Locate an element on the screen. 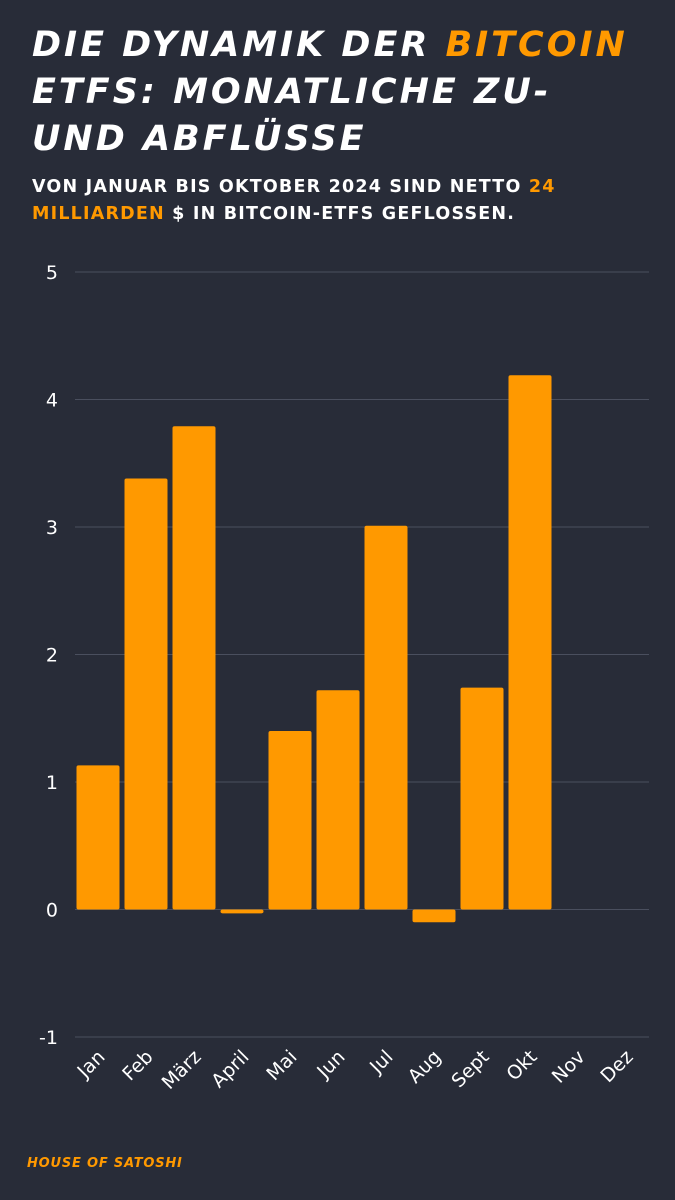  x-tick-label: Jun is located at coordinates (330, 1064).